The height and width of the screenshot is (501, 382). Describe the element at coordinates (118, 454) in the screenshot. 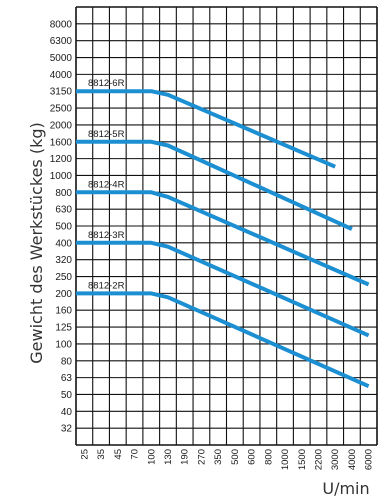

I see `x-tick-label: 45` at that location.